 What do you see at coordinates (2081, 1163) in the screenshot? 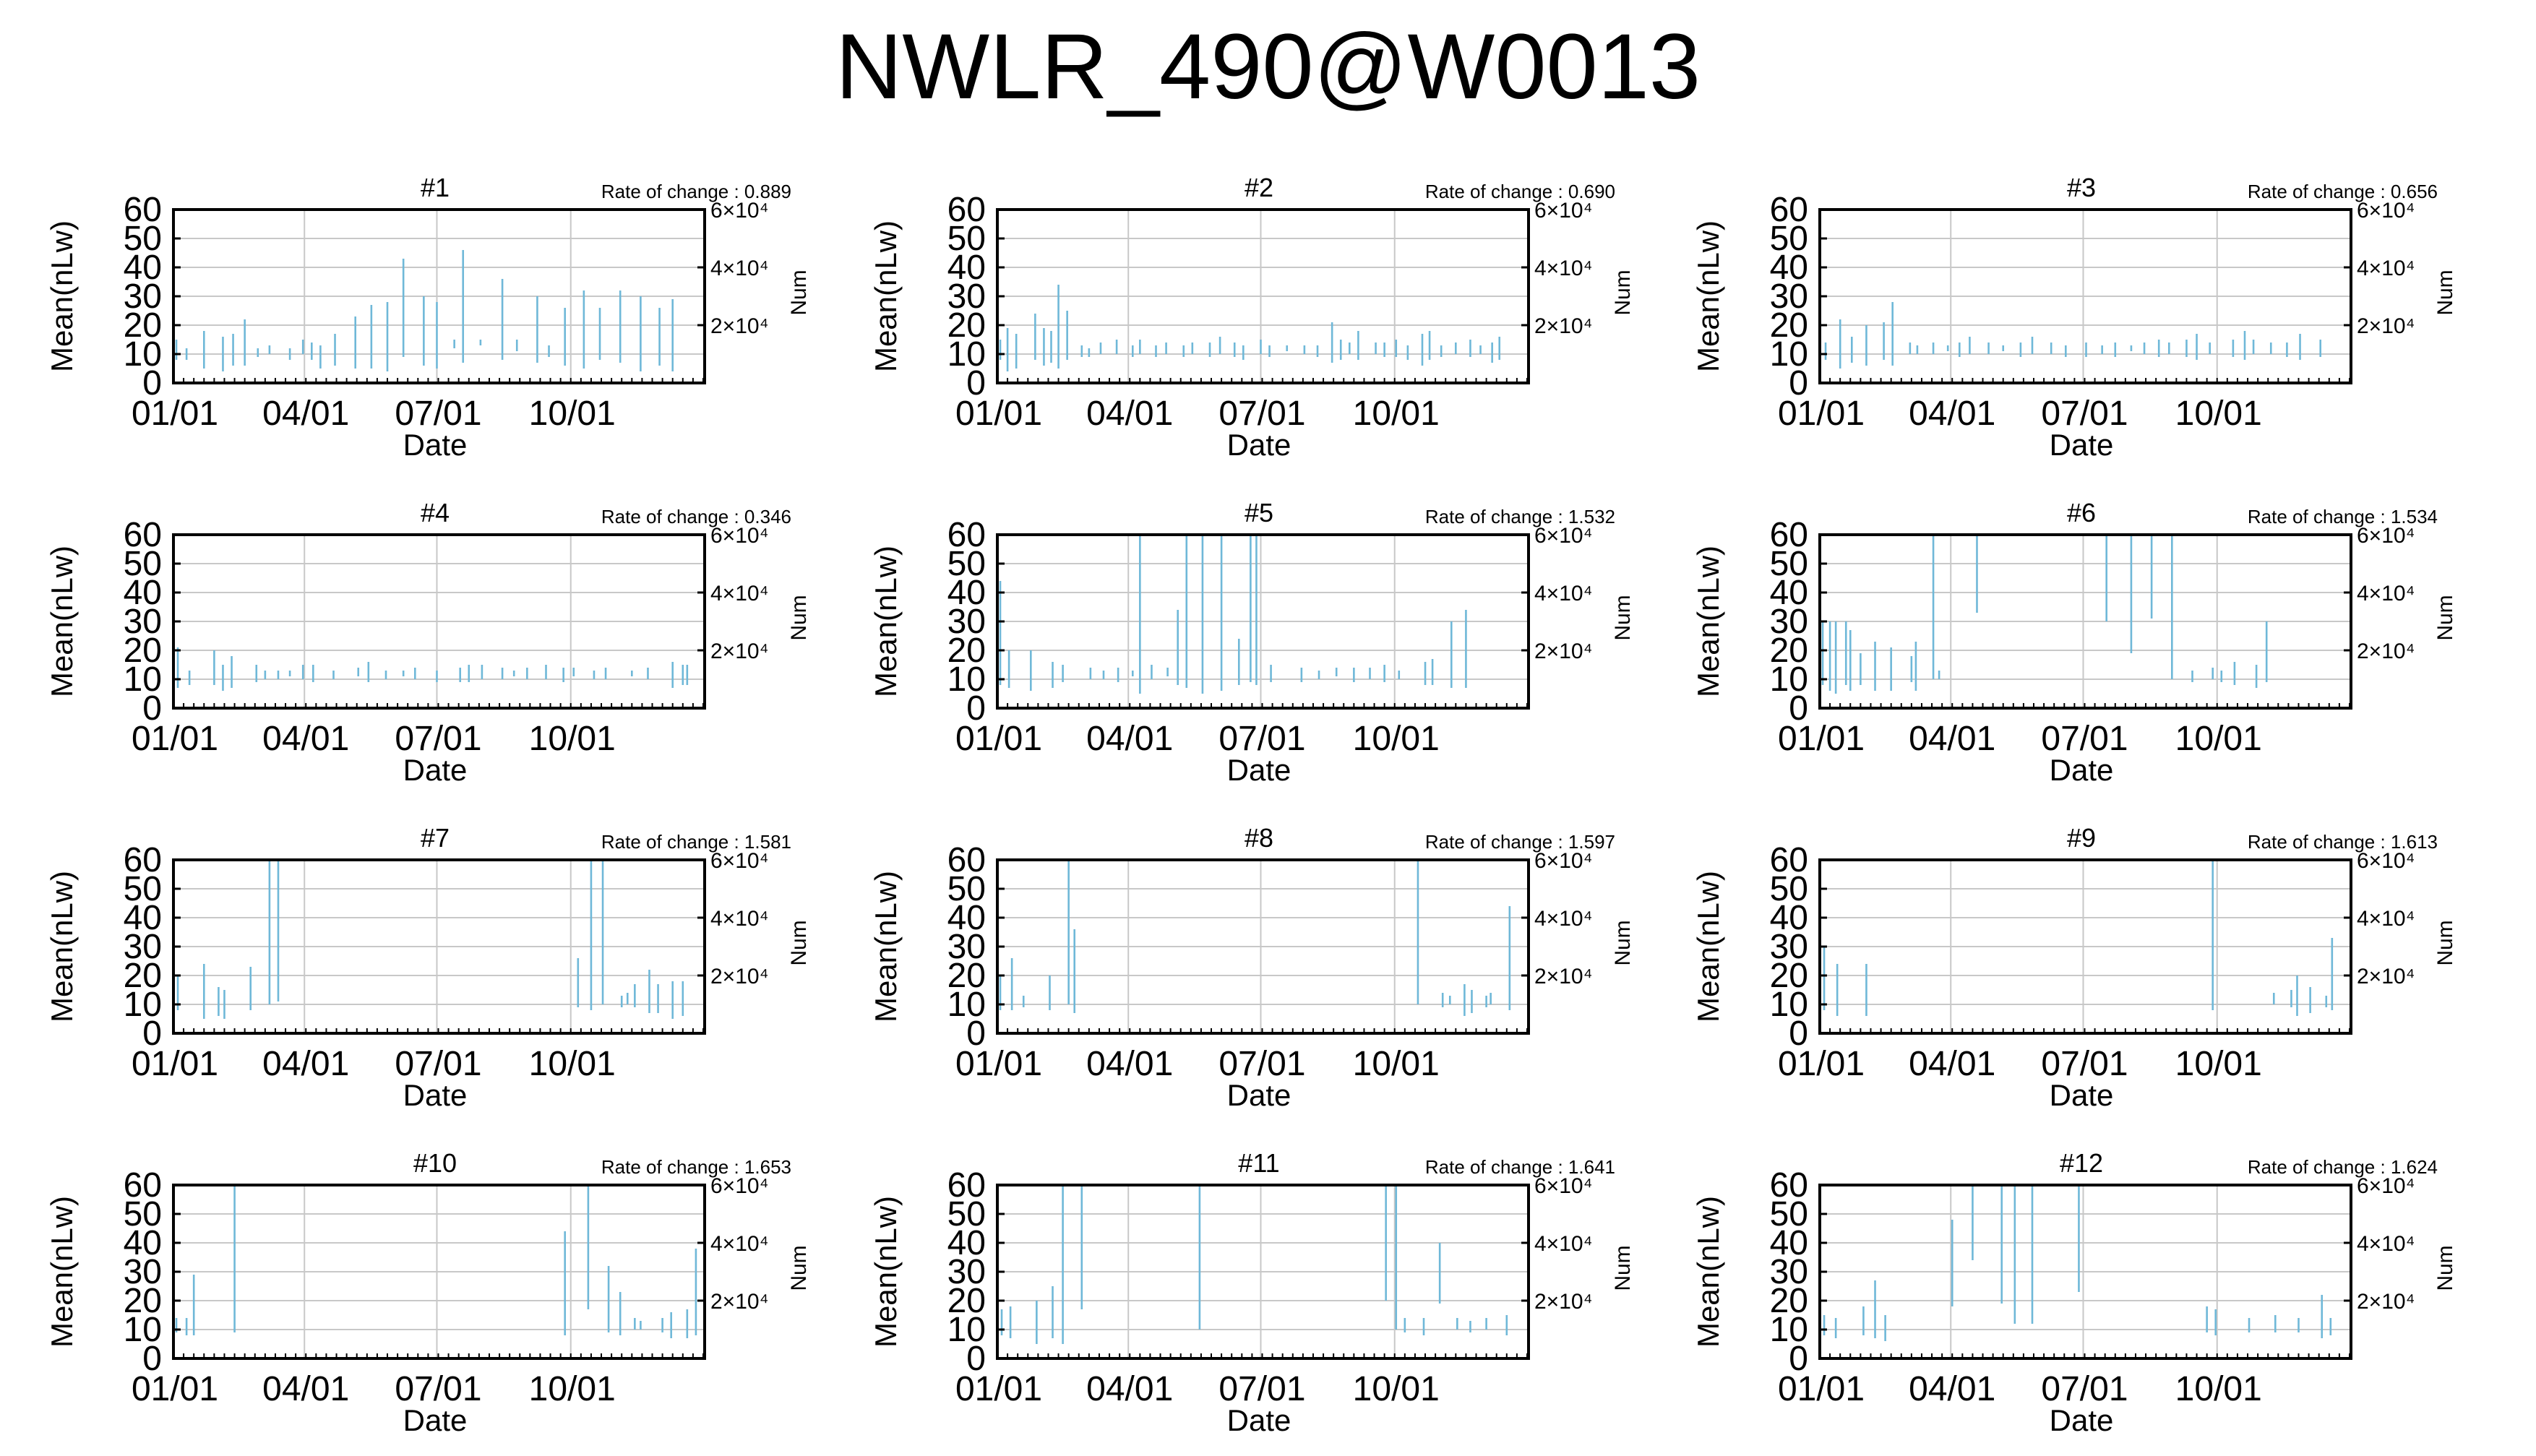
I see `panel-title: #12` at bounding box center [2081, 1163].